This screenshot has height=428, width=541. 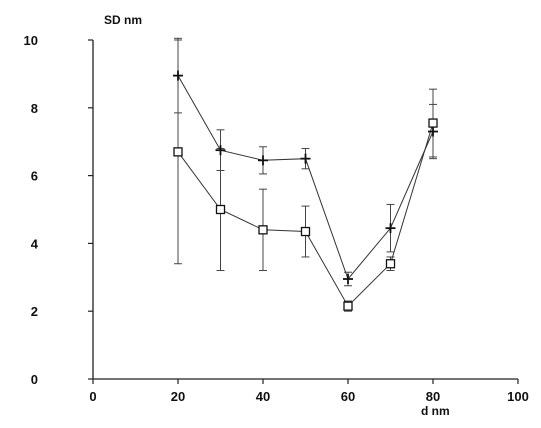 I want to click on x-tick-label: 60, so click(x=348, y=396).